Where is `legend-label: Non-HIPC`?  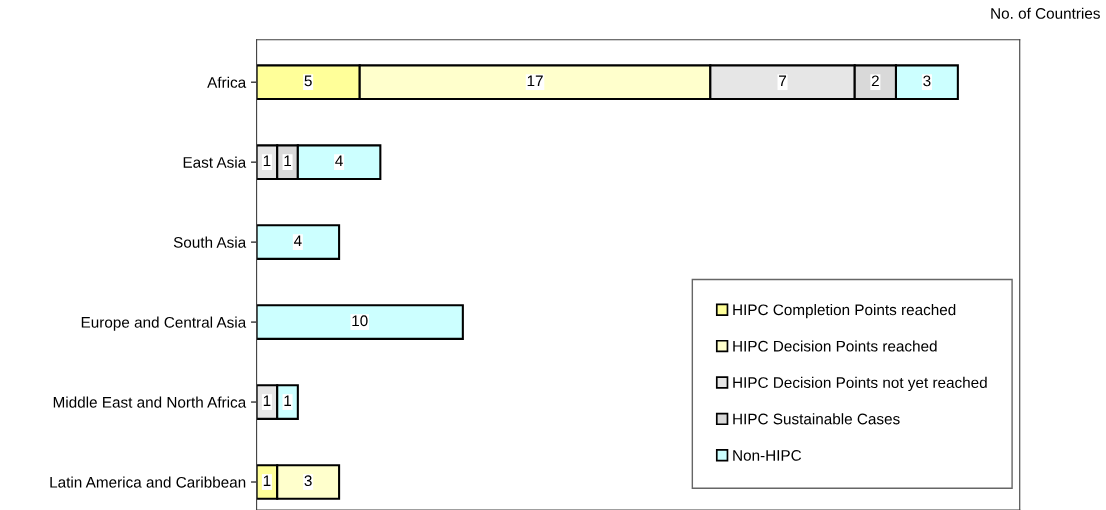 legend-label: Non-HIPC is located at coordinates (767, 455).